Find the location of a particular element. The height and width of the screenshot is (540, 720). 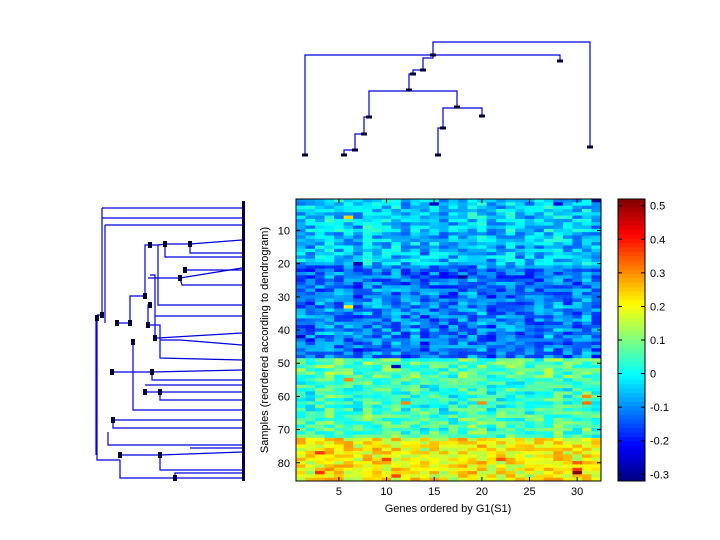

dendrogram-branch is located at coordinates (196, 376).